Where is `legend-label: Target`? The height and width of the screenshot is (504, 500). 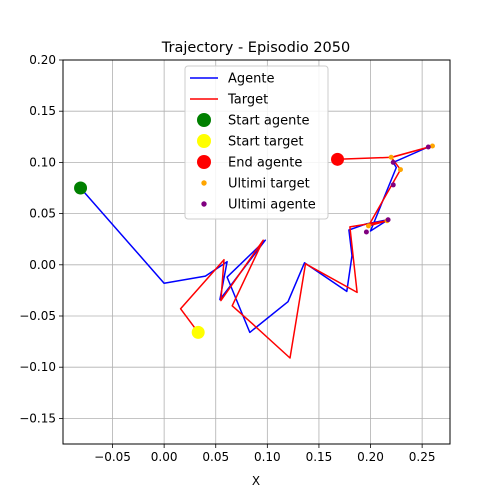
legend-label: Target is located at coordinates (247, 100).